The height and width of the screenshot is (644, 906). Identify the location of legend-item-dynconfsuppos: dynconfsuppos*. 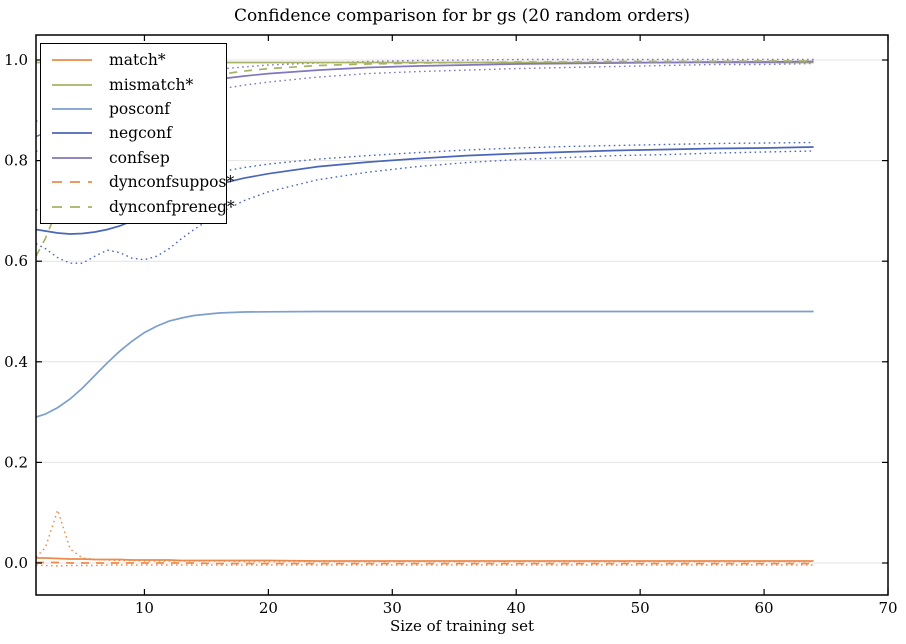
(142, 182).